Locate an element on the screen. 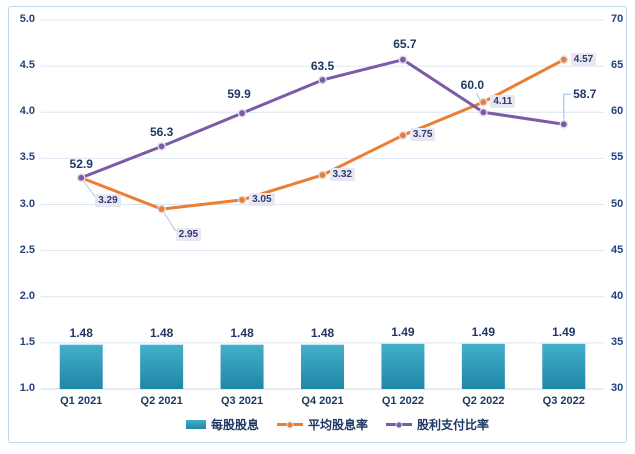 The height and width of the screenshot is (454, 635). legend-item: 每股股息 is located at coordinates (222, 424).